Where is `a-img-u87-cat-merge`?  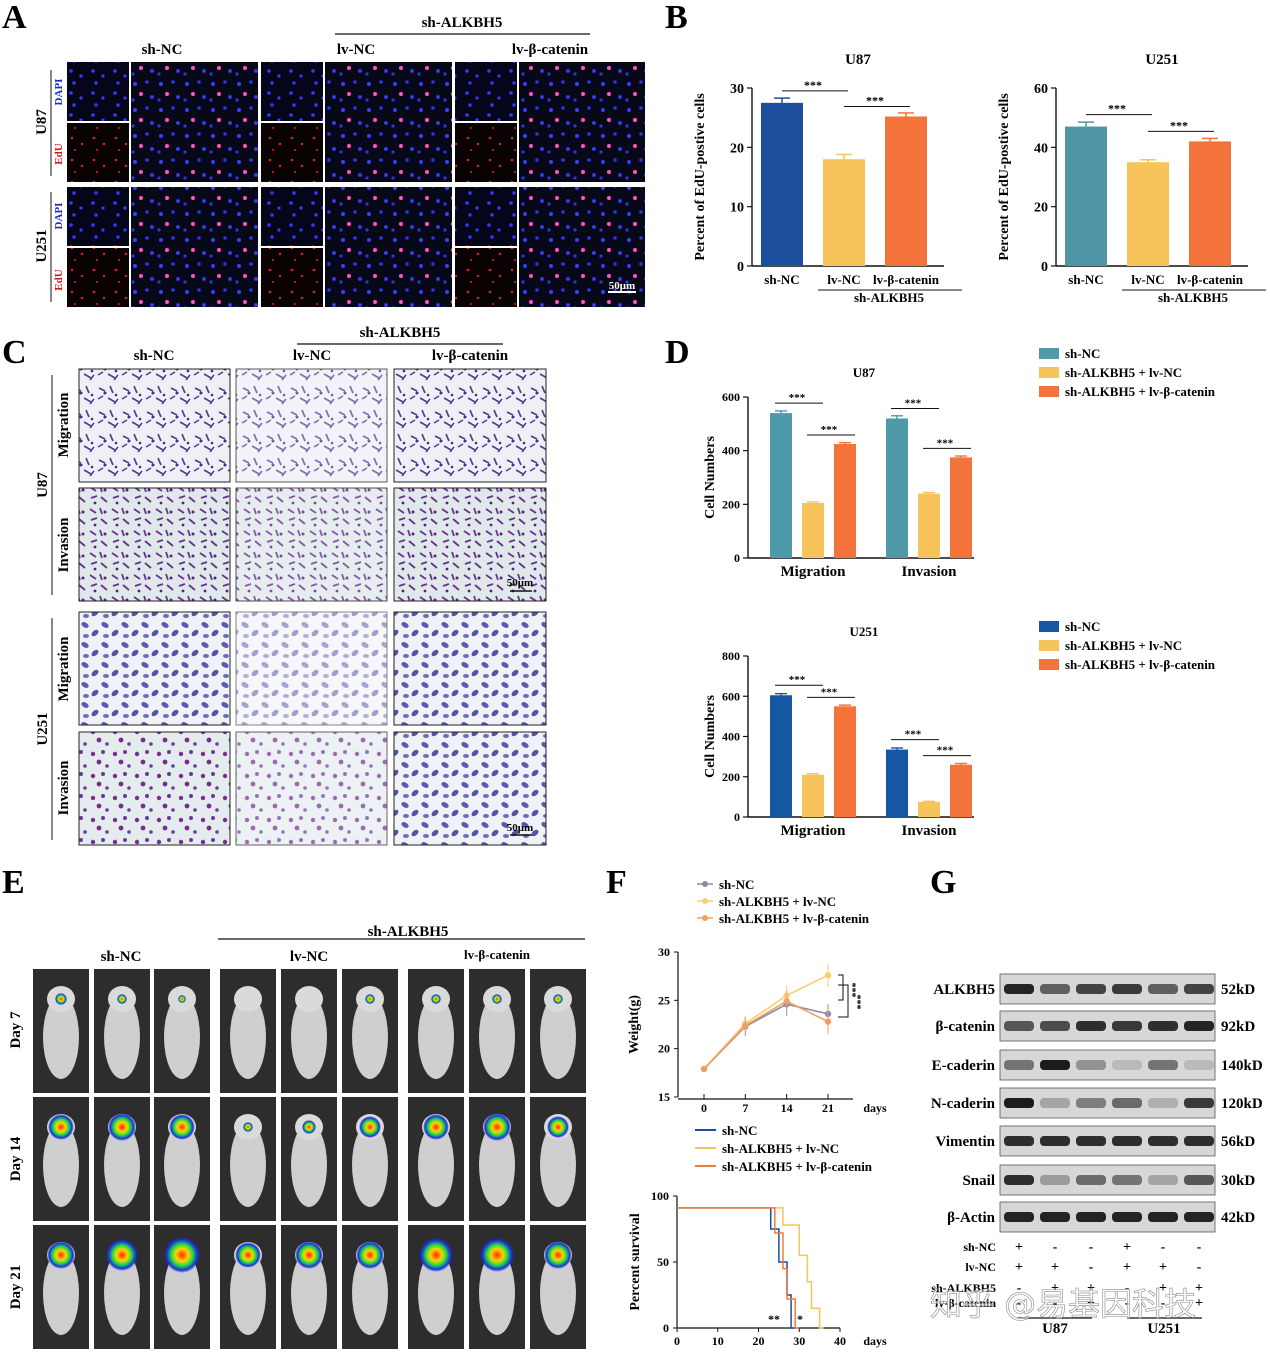 a-img-u87-cat-merge is located at coordinates (582, 122).